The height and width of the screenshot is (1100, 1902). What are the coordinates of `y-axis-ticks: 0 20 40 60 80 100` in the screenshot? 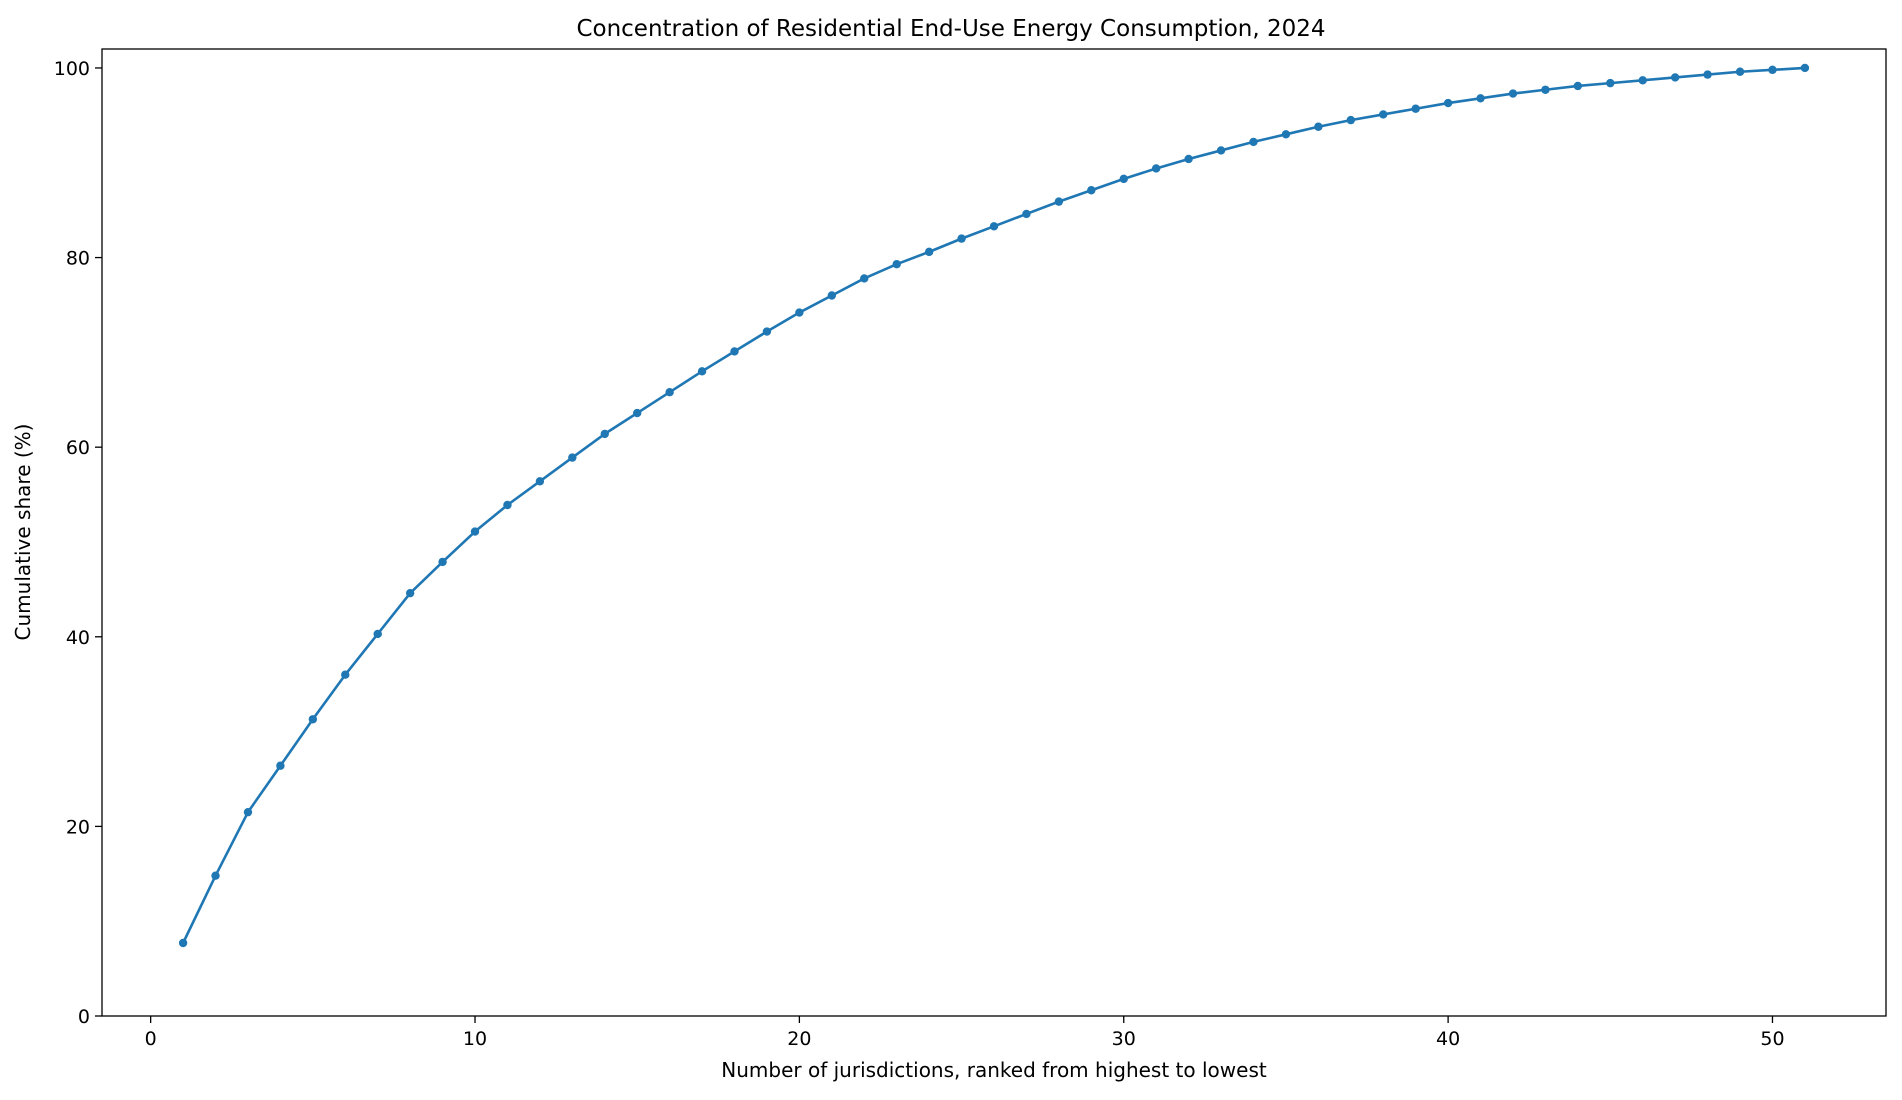 It's located at (78, 543).